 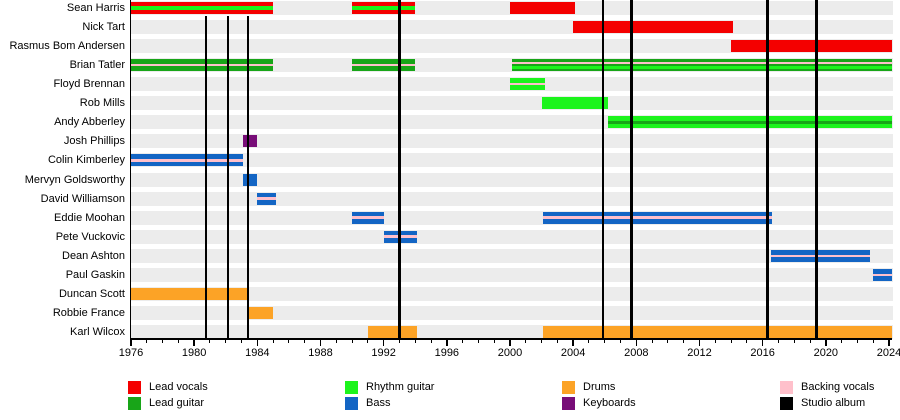 What do you see at coordinates (833, 403) in the screenshot?
I see `legend-label-studio_album: Studio album` at bounding box center [833, 403].